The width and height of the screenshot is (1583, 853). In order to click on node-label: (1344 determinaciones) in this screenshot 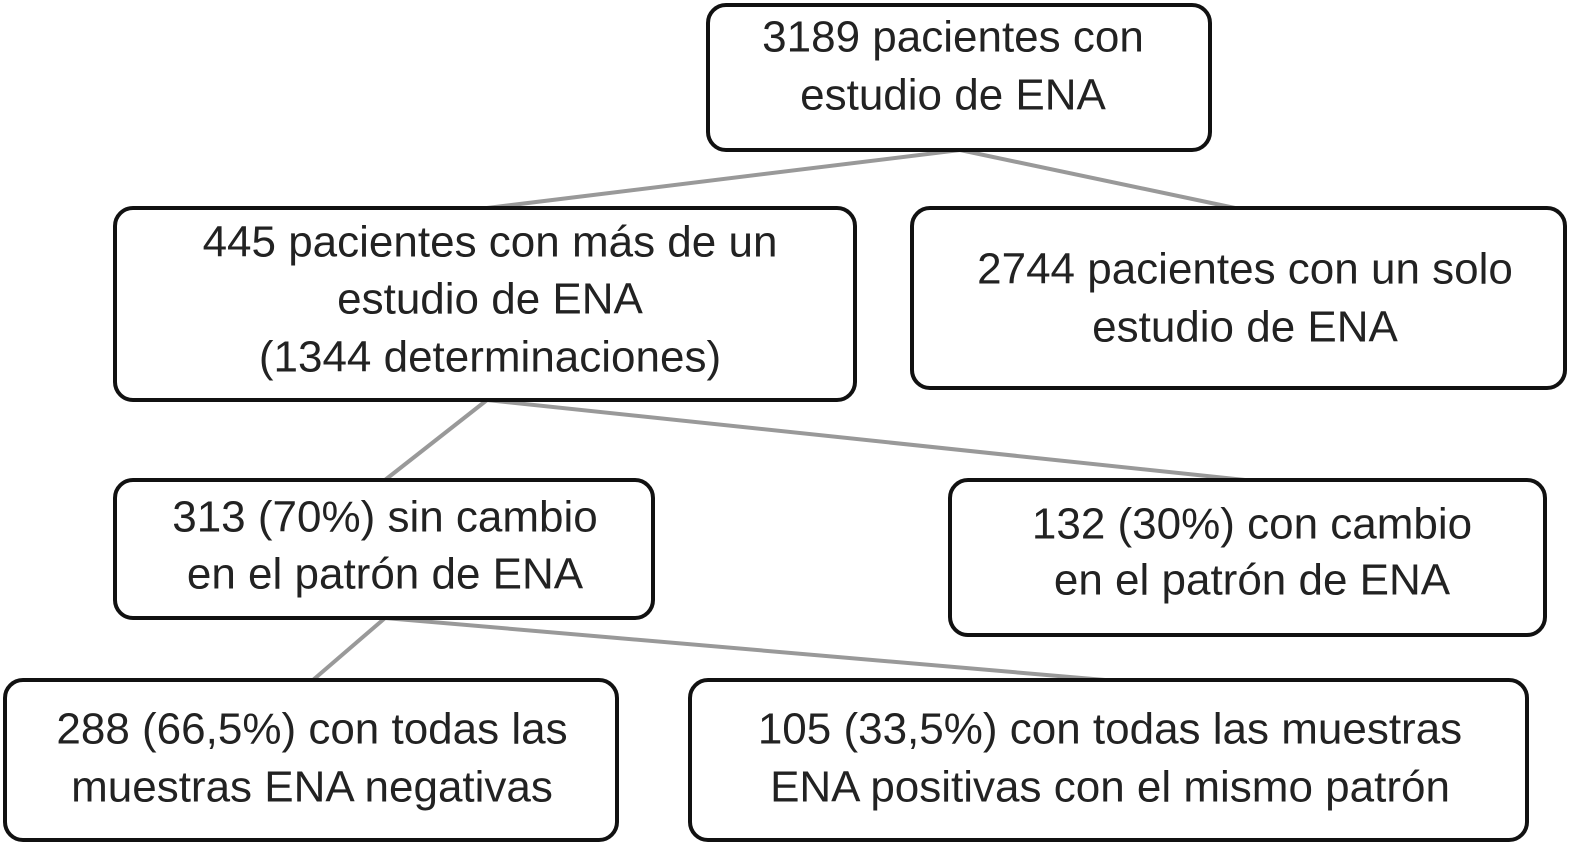, I will do `click(490, 357)`.